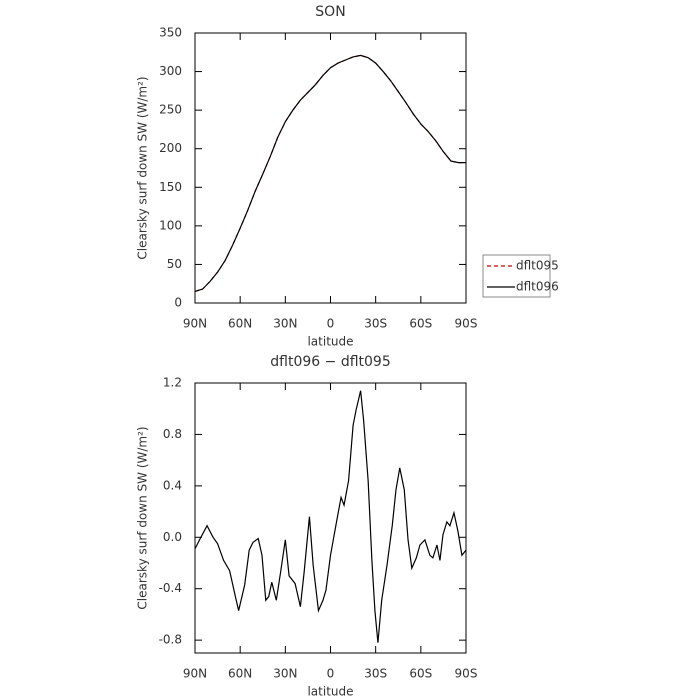  Describe the element at coordinates (170, 110) in the screenshot. I see `y-tick-label: 250` at that location.